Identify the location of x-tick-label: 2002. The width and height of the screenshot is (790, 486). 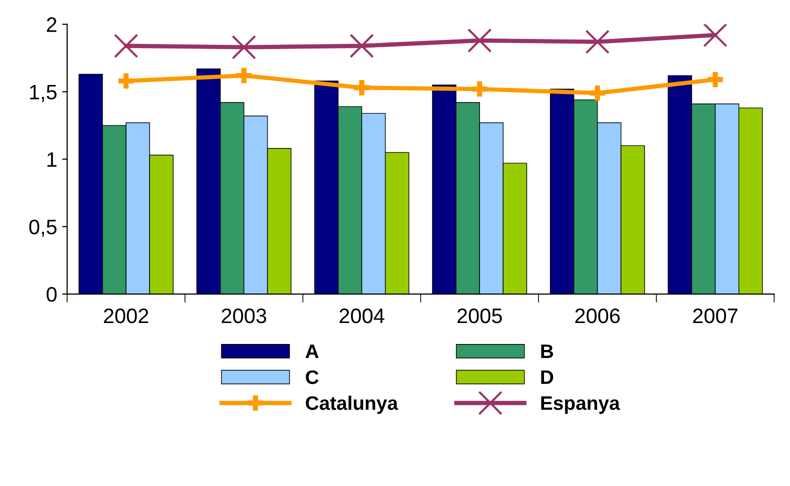
(126, 316).